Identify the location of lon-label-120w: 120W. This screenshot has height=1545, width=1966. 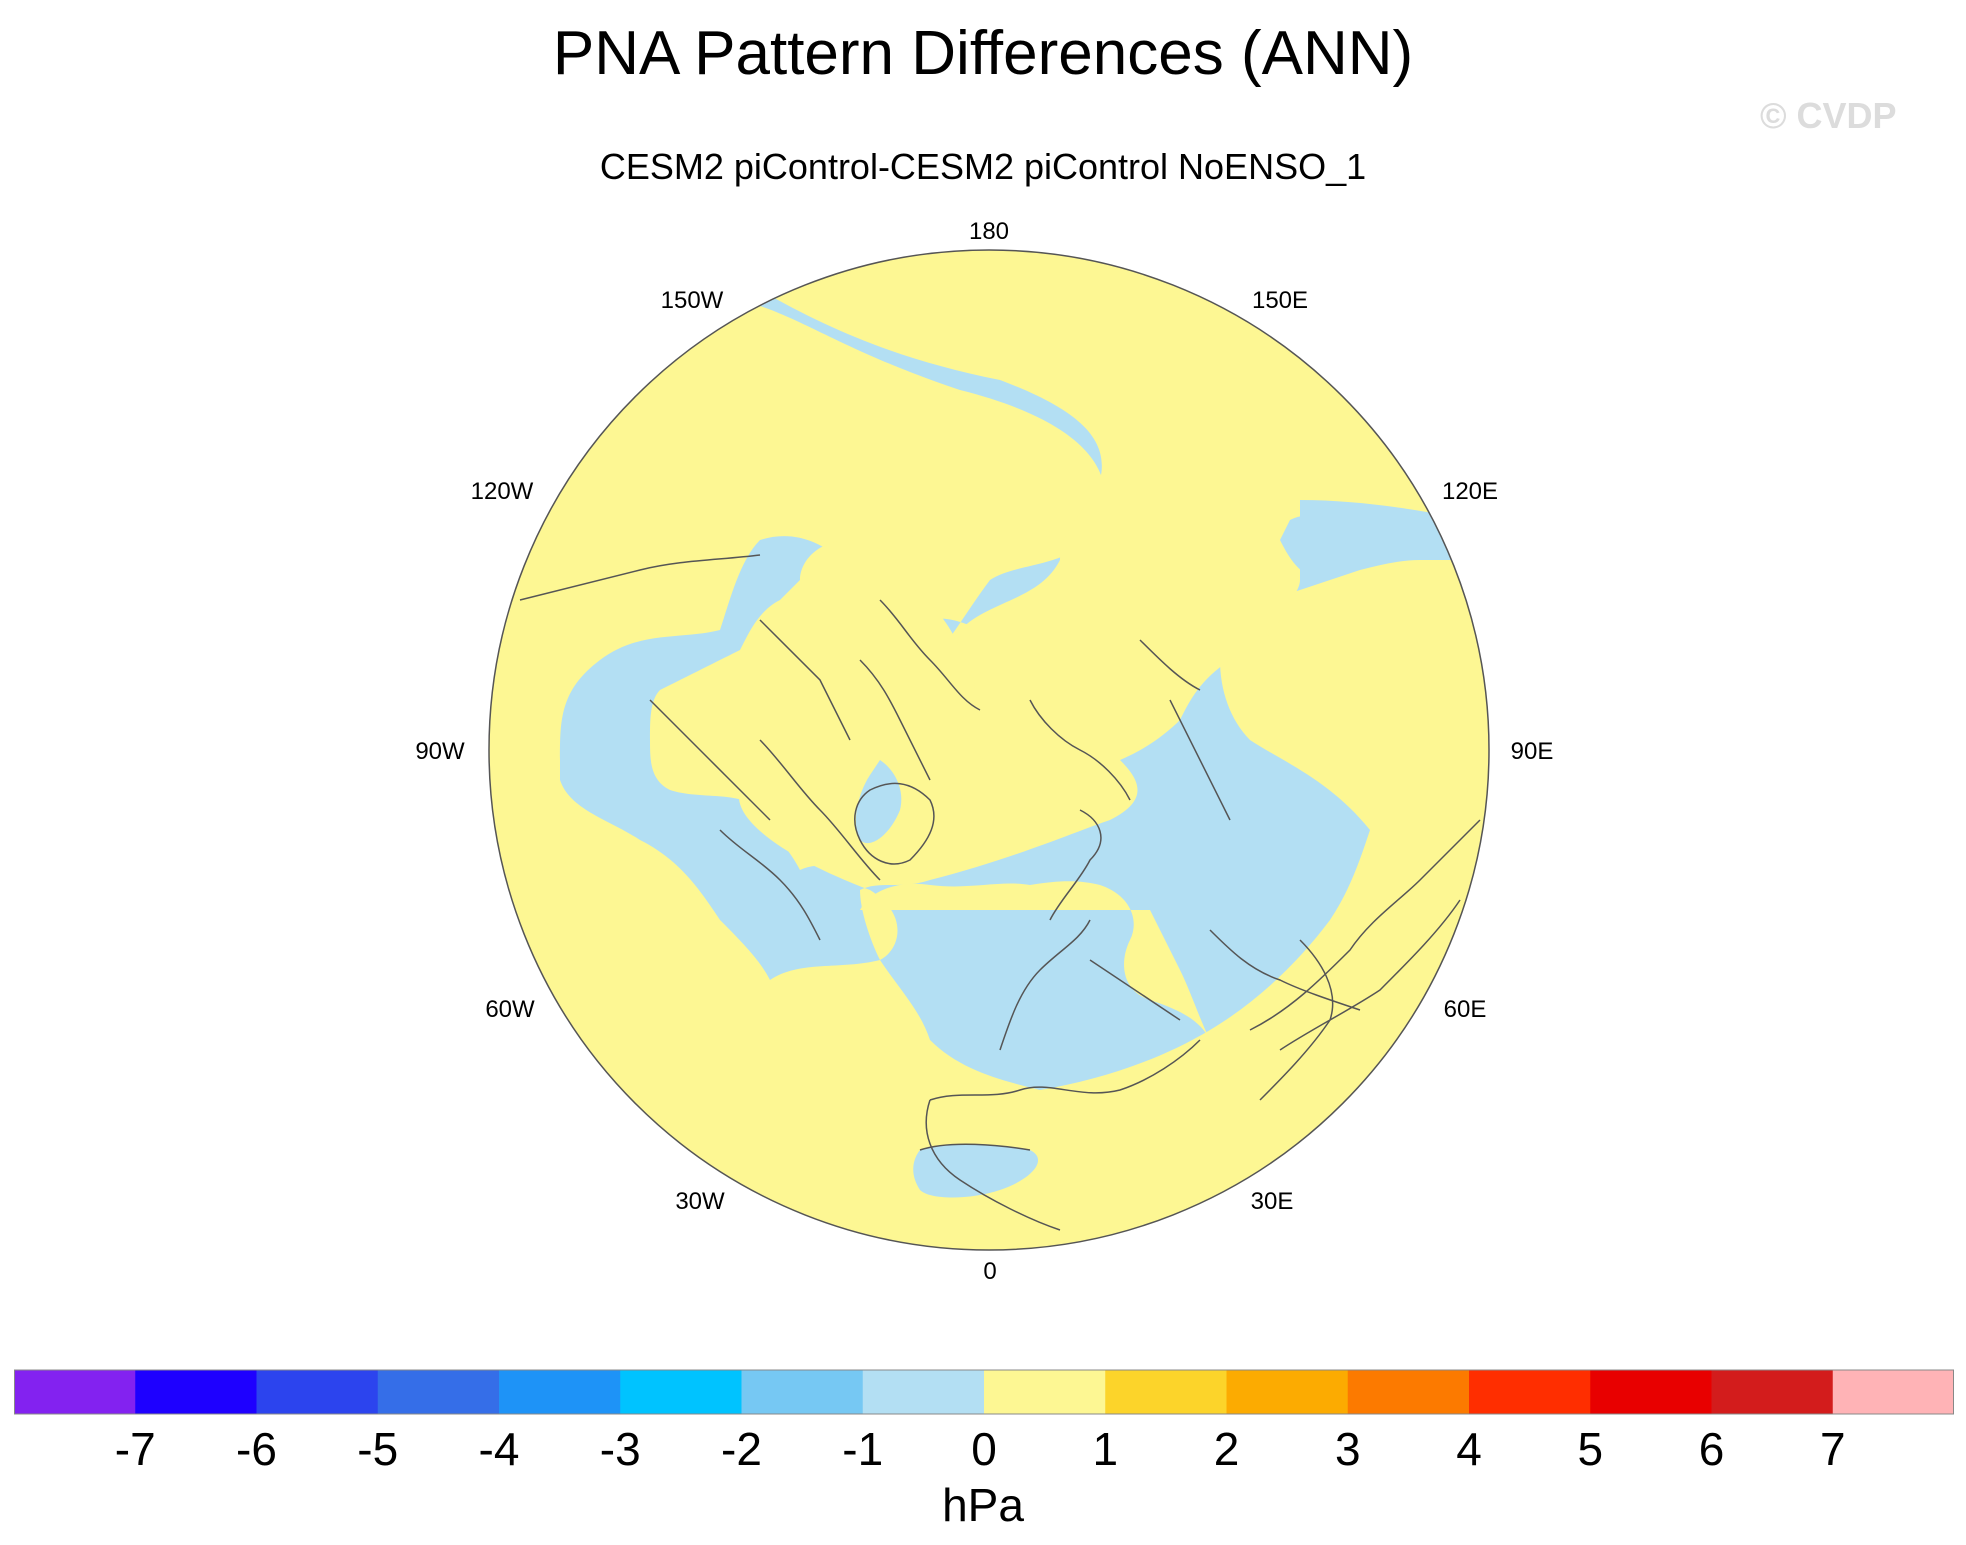
(502, 491).